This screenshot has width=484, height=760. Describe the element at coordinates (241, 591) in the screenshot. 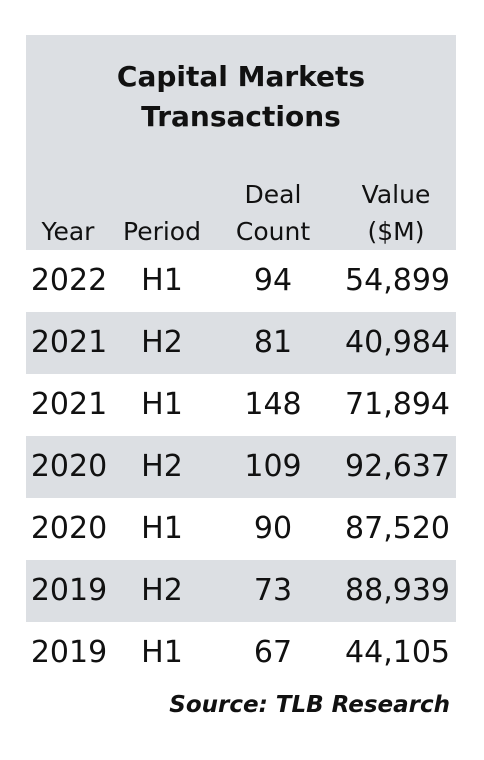

I see `table-row: 2019 H2 73 88,939` at that location.